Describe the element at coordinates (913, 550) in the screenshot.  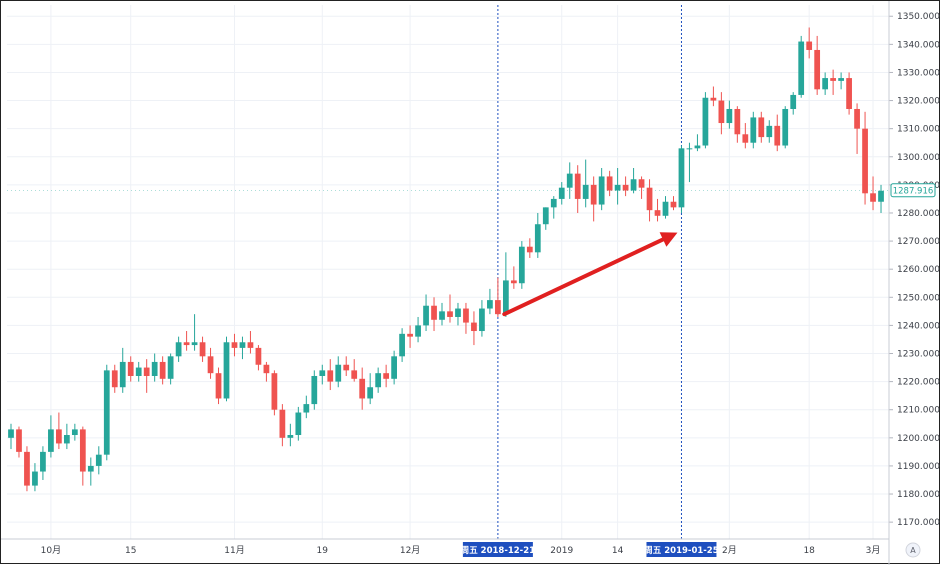
I see `auto-scale-button` at that location.